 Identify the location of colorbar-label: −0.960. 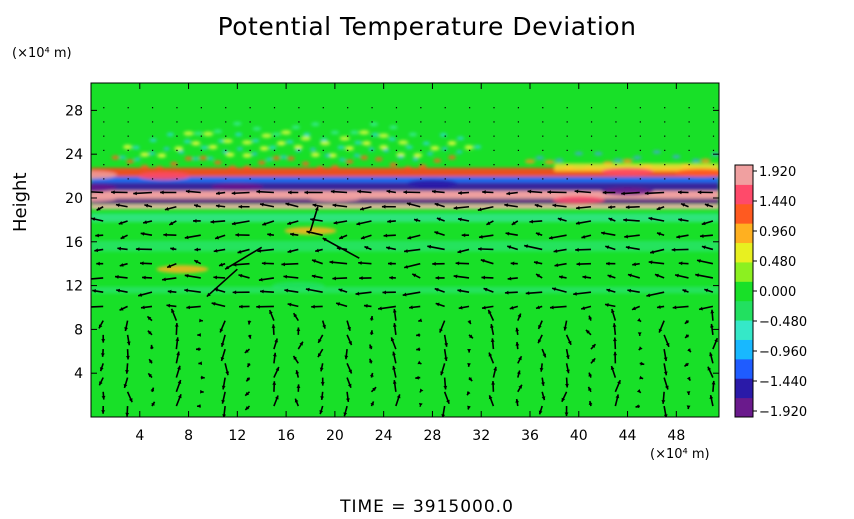
(783, 352).